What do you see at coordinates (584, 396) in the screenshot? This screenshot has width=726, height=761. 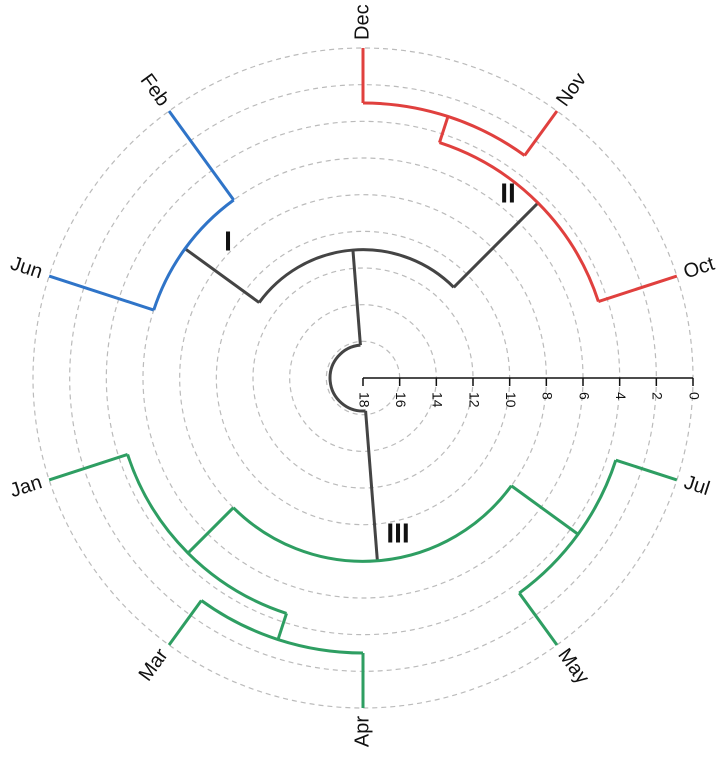 I see `axis-tick-label: 6` at bounding box center [584, 396].